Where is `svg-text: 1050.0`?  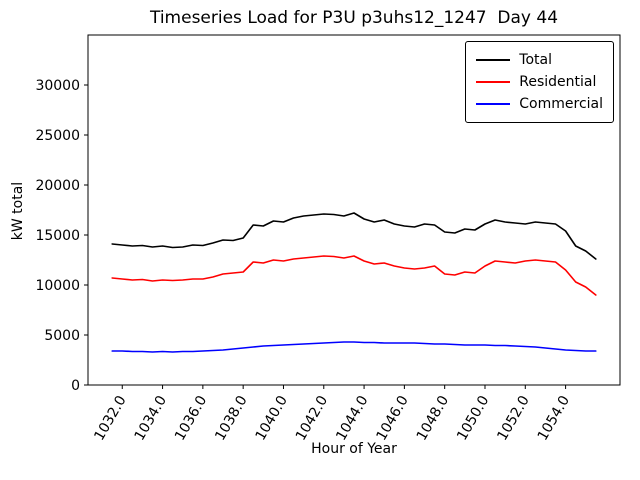 svg-text: 1050.0 is located at coordinates (473, 418).